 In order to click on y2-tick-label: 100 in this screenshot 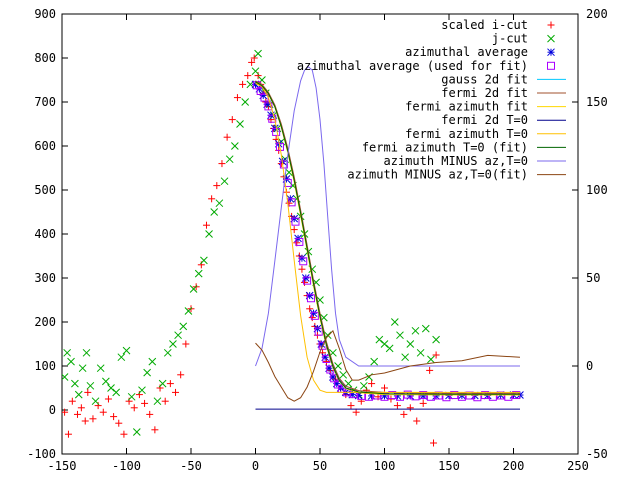, I will do `click(597, 190)`.